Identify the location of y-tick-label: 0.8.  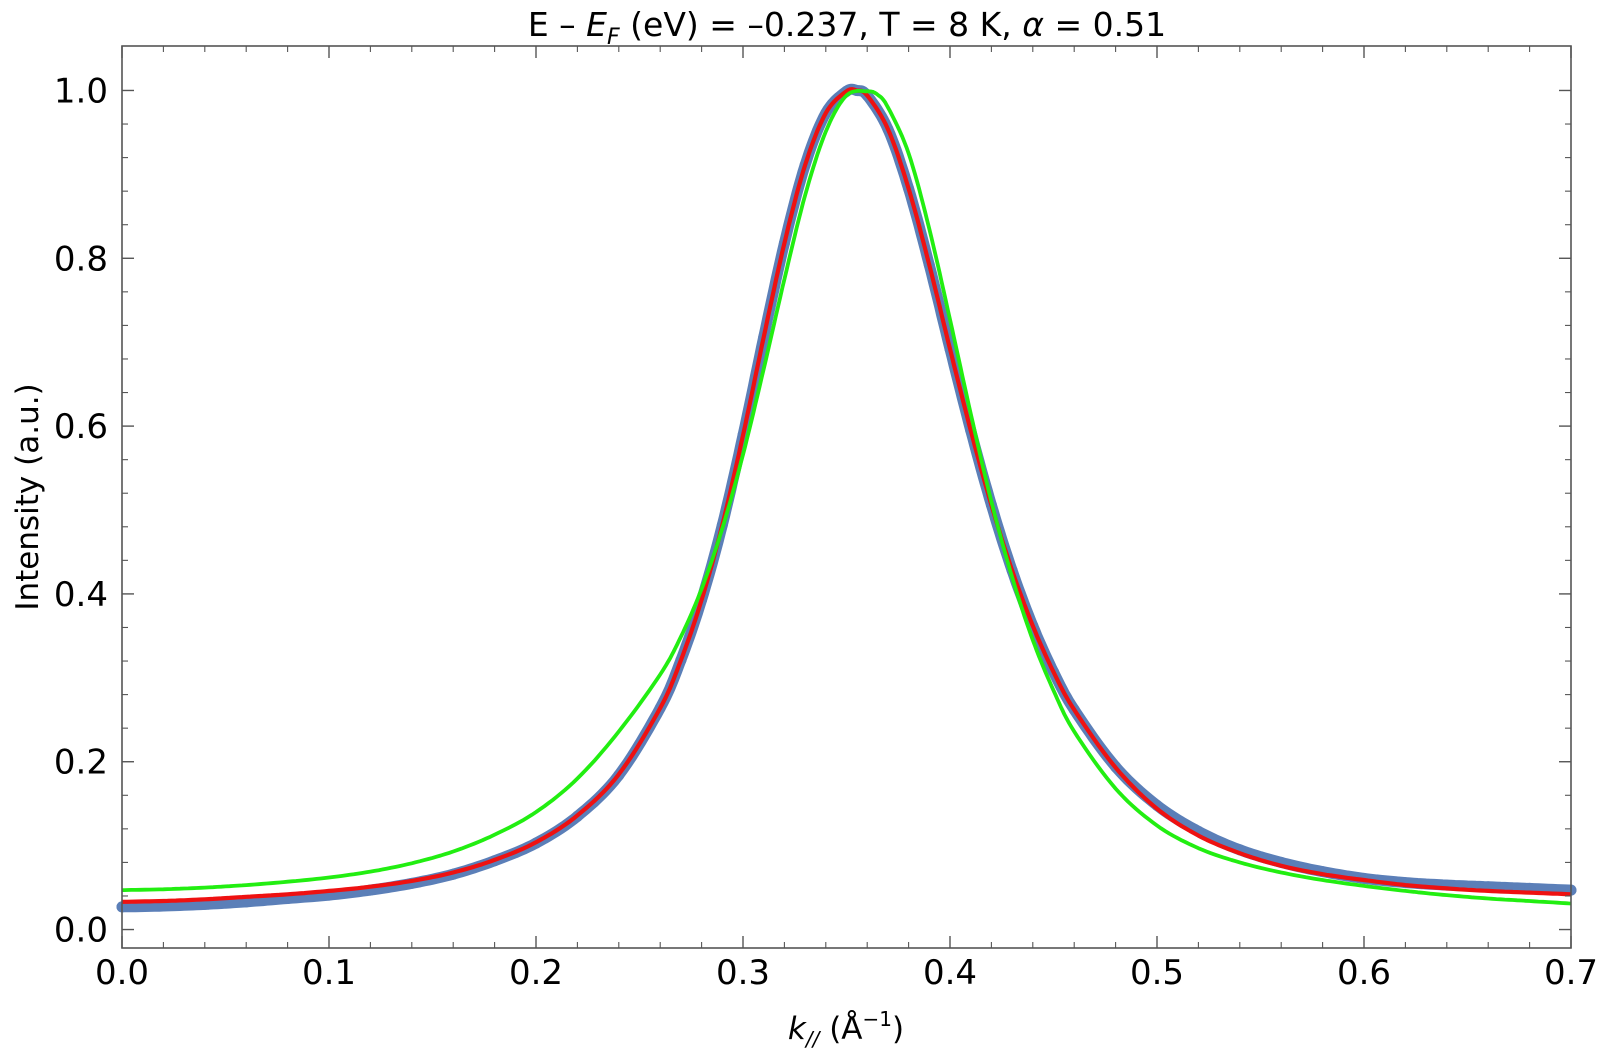
(81, 259).